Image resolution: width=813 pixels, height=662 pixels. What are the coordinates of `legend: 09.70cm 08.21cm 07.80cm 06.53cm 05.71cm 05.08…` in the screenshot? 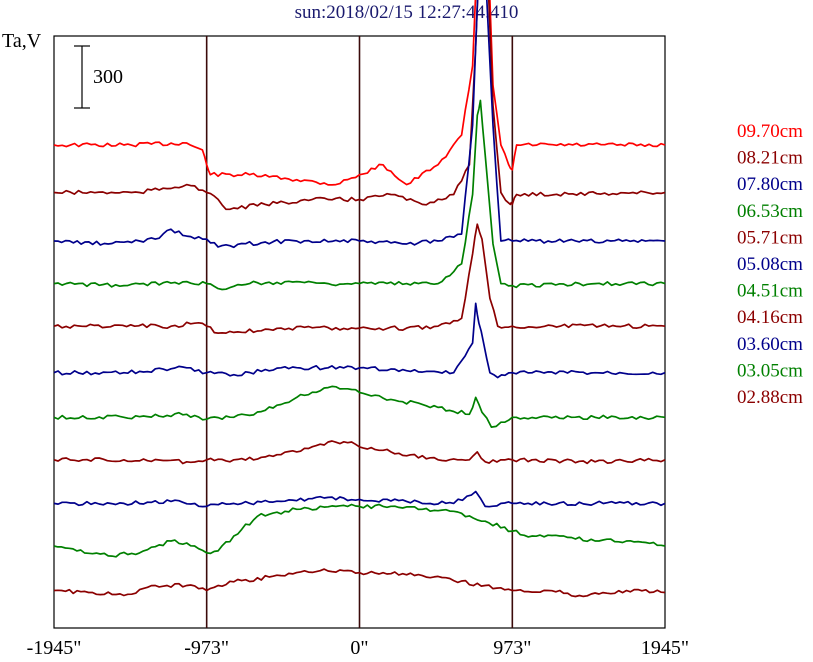 It's located at (770, 264).